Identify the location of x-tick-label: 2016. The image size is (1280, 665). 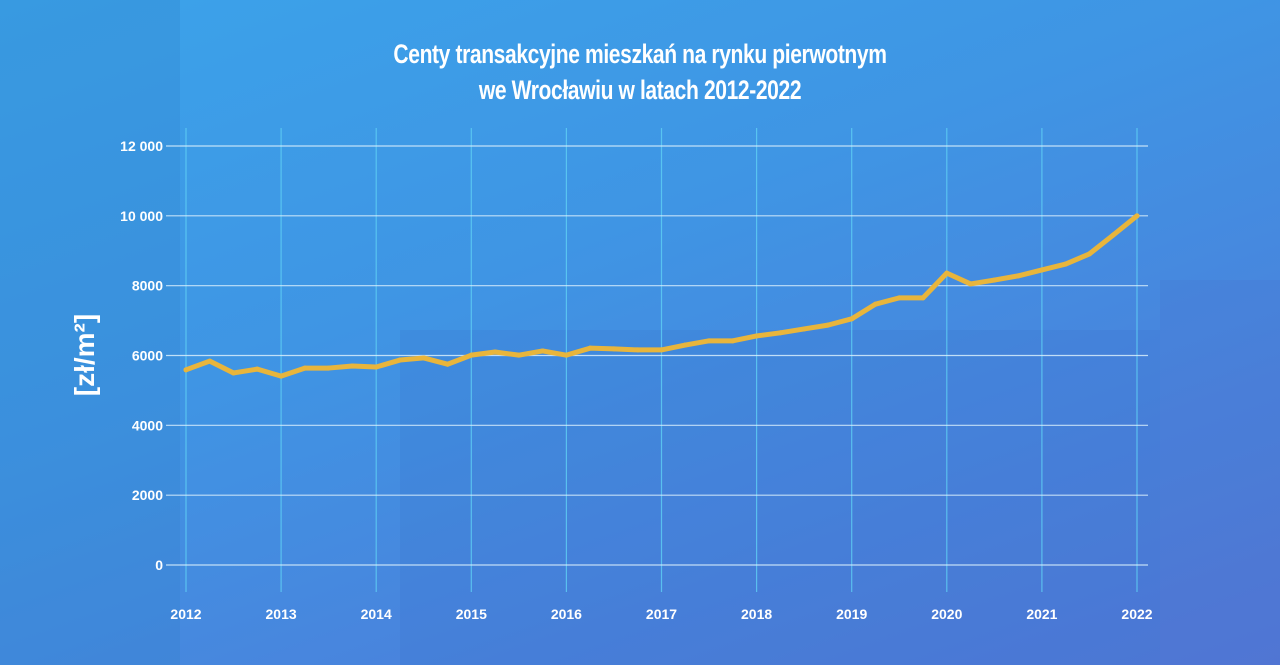
(566, 614).